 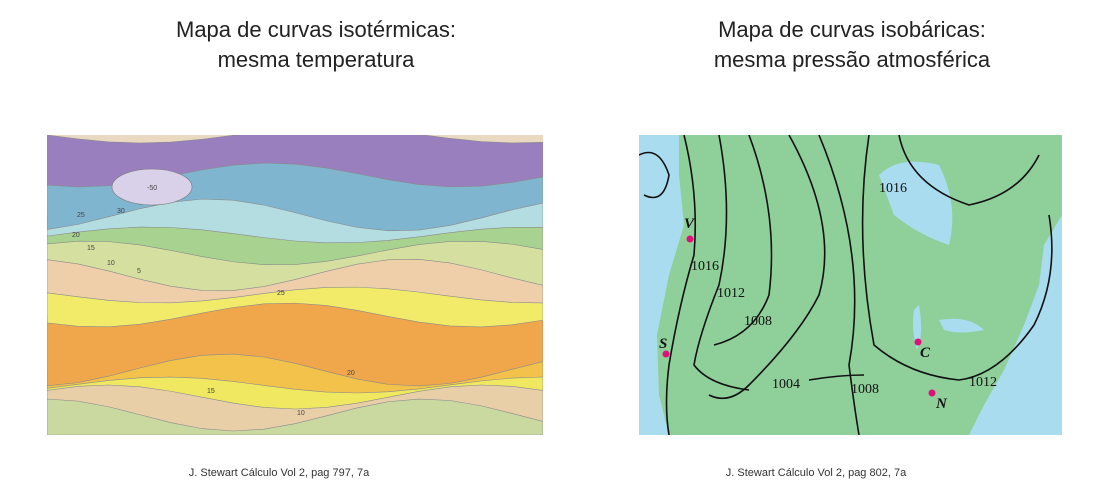 I want to click on city-label: C, so click(x=925, y=353).